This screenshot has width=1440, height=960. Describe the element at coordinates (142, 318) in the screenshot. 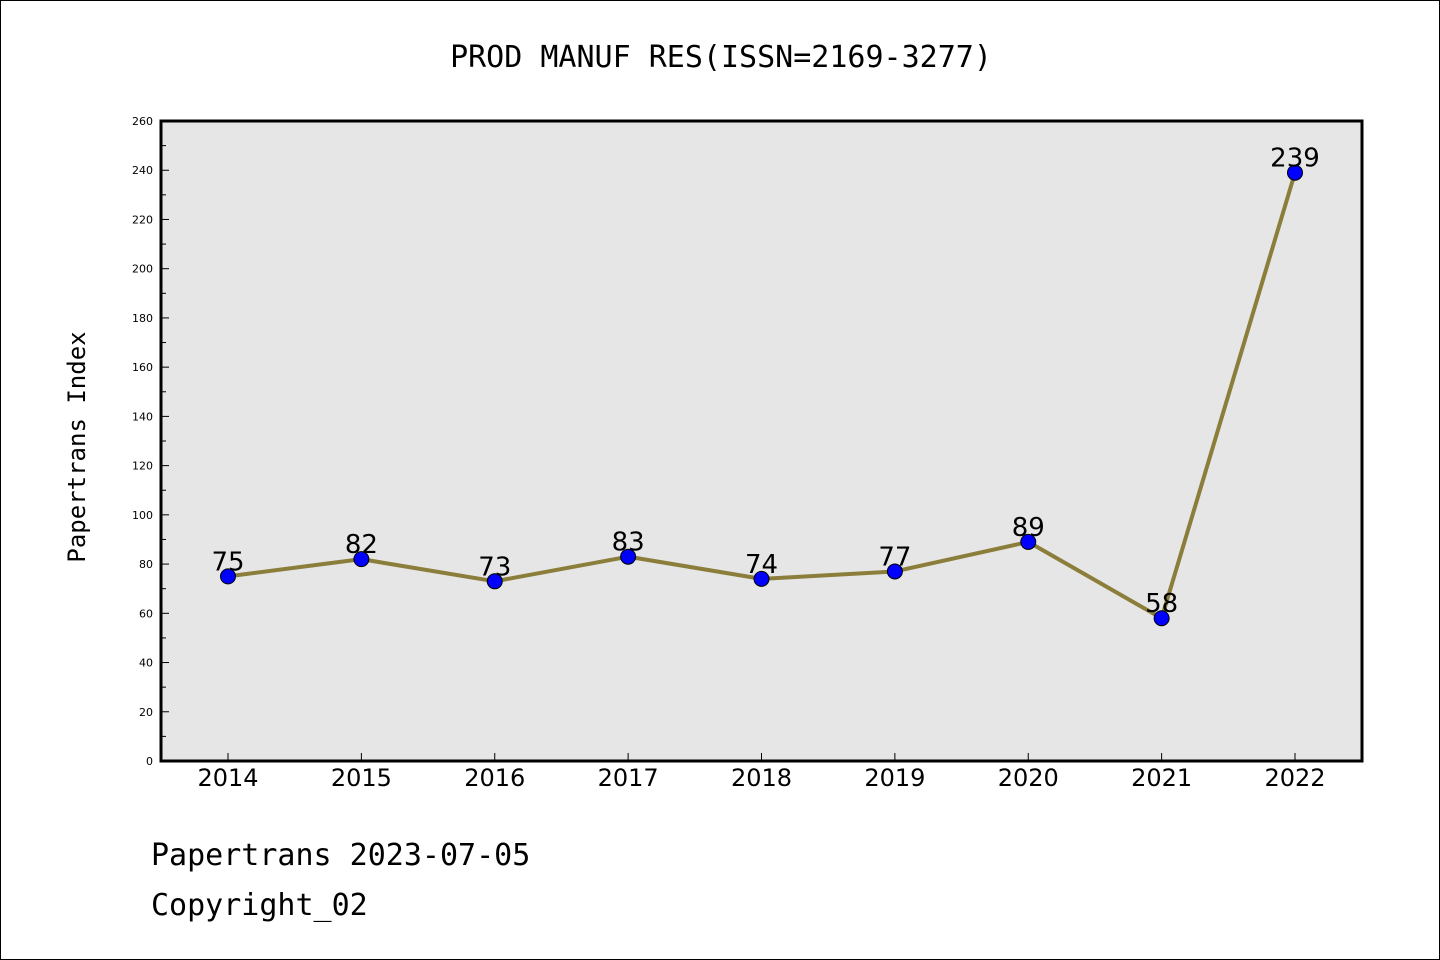

I see `y-tick-label: 180` at that location.